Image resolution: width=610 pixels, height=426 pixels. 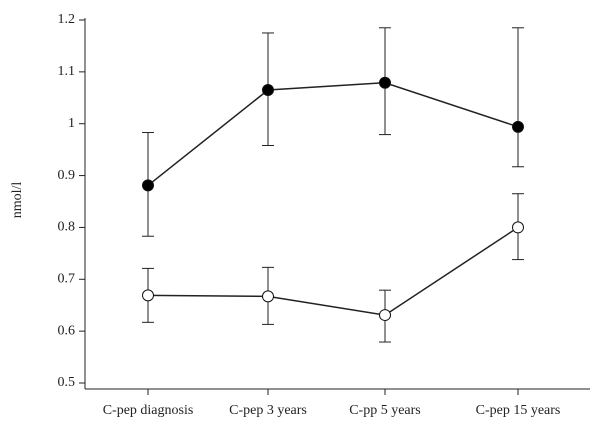 What do you see at coordinates (268, 410) in the screenshot?
I see `x-tick-label: C-pep 3 years` at bounding box center [268, 410].